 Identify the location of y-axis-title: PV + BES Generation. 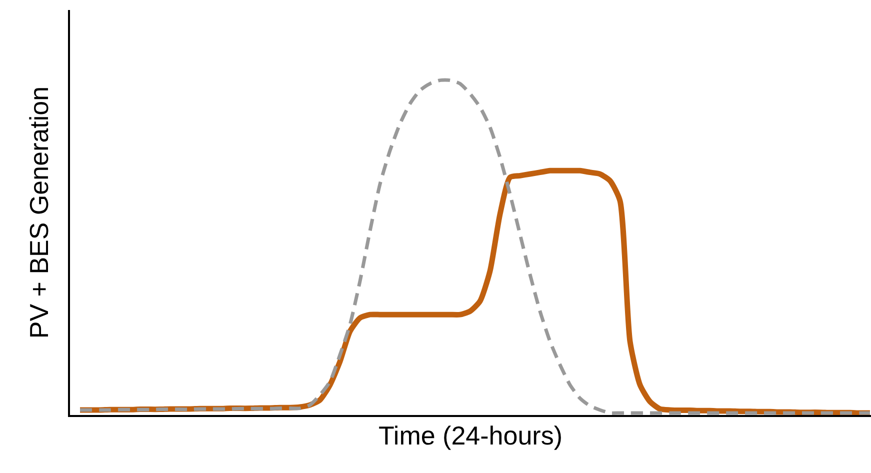
(39, 212).